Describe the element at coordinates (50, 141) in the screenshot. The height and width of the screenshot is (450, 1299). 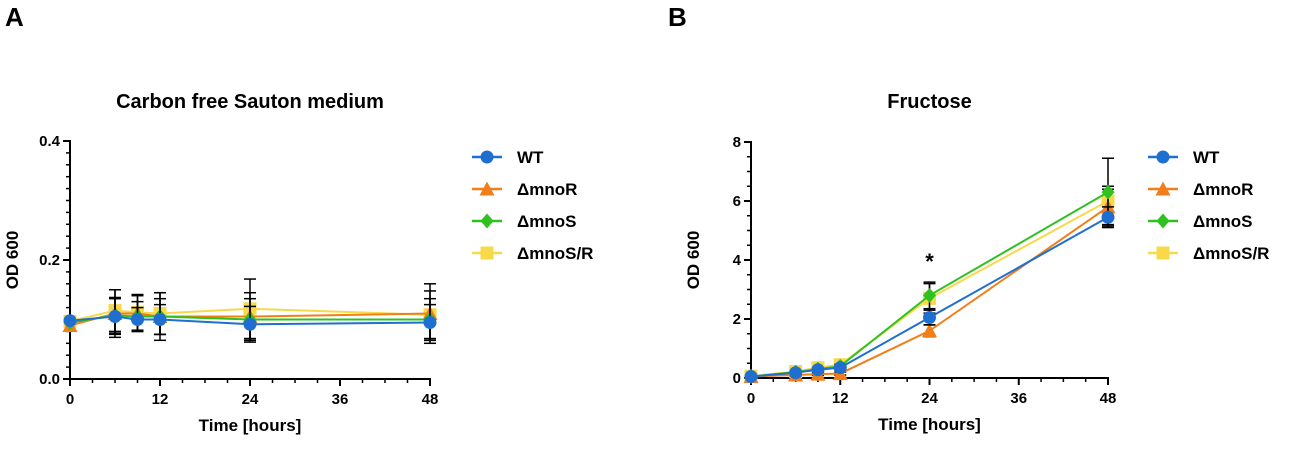
I see `y-tick-label: 0.4` at that location.